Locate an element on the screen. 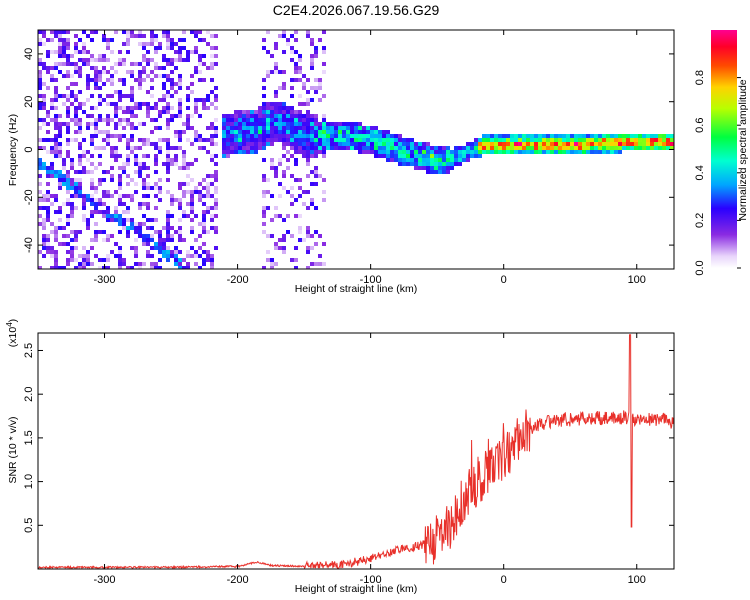  y-tick-label: -40 is located at coordinates (29, 245).